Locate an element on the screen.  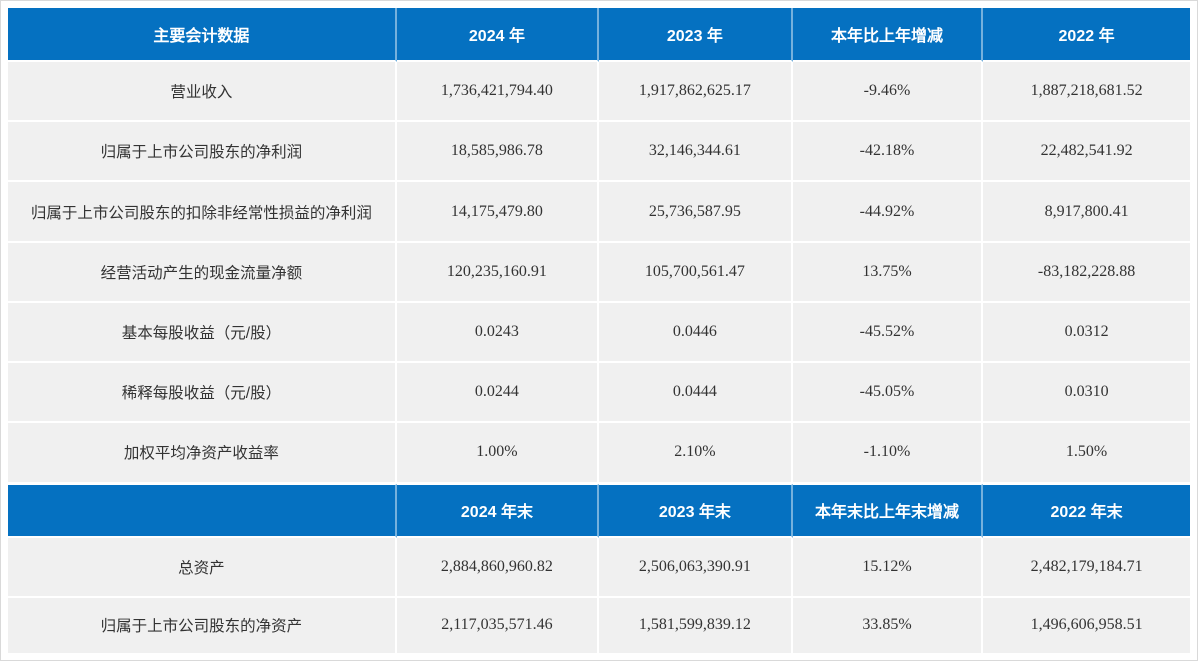
row-label: 归属于上市公司股东的净资产 is located at coordinates (202, 625).